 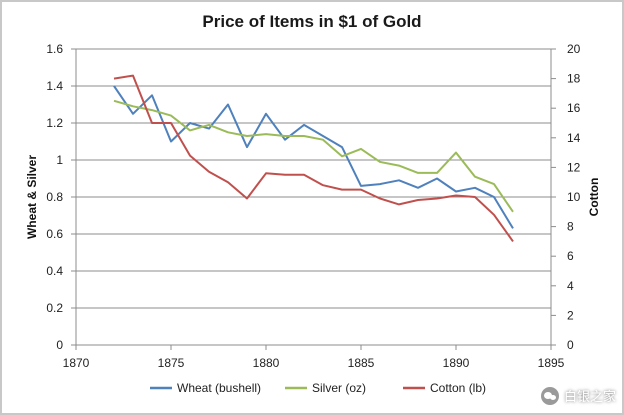 What do you see at coordinates (171, 363) in the screenshot?
I see `x-tick-label: 1875` at bounding box center [171, 363].